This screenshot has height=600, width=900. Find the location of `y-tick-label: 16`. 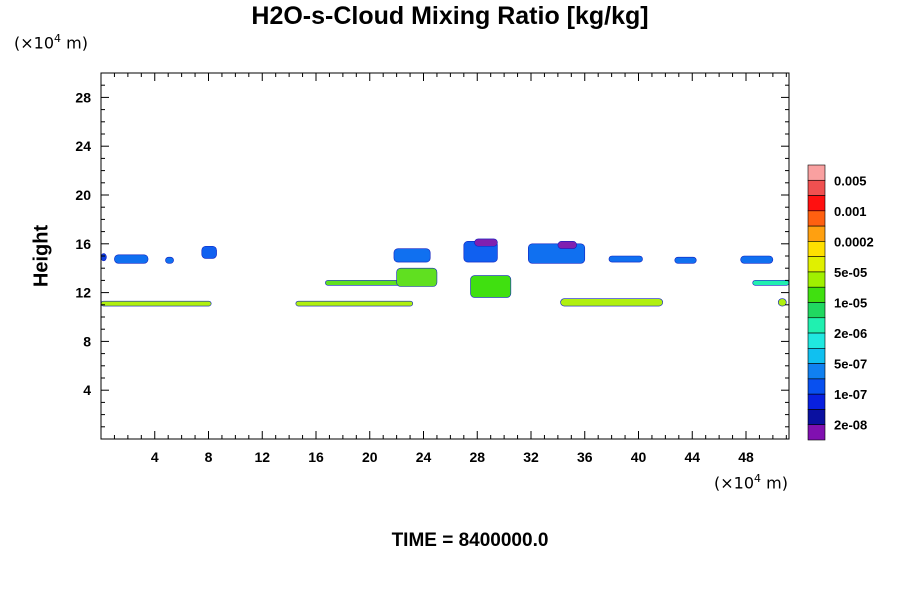

y-tick-label: 16 is located at coordinates (83, 244).